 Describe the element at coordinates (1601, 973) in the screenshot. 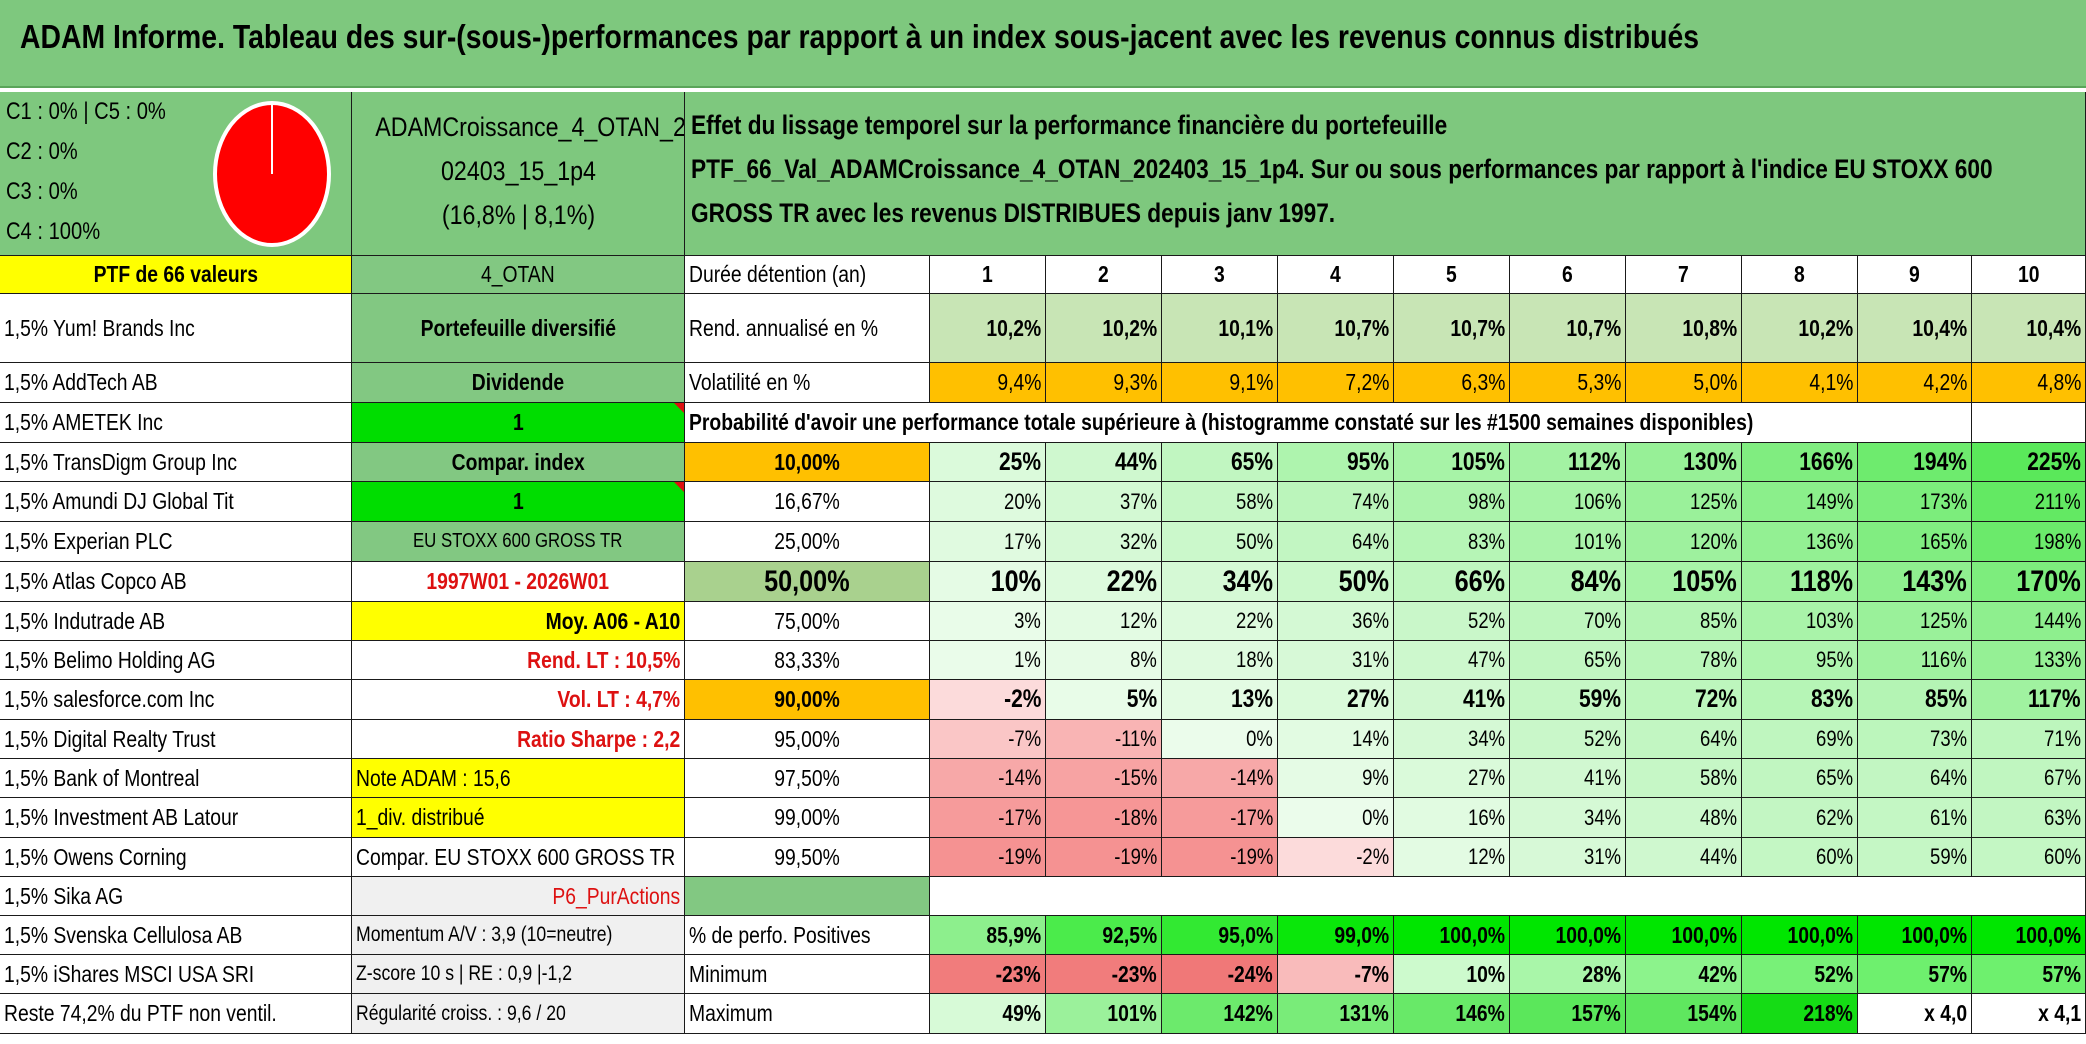

I see `min-value-text: 28%` at that location.